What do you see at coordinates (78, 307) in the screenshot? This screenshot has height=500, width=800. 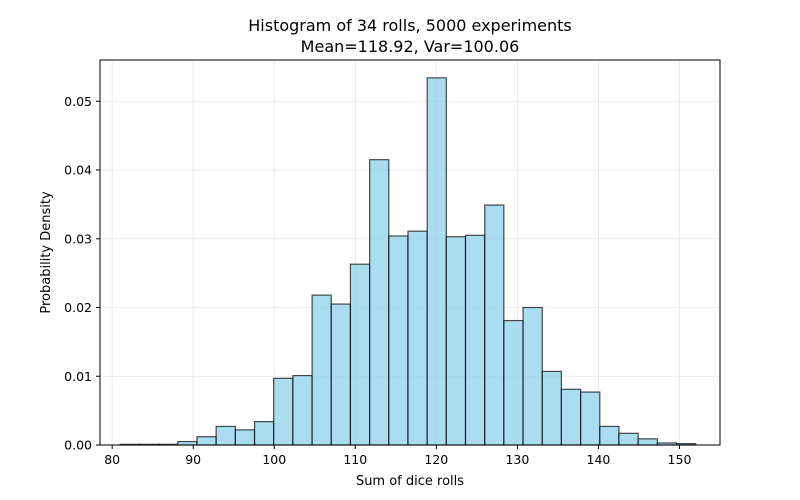 I see `y-tick-label: 0.02` at bounding box center [78, 307].